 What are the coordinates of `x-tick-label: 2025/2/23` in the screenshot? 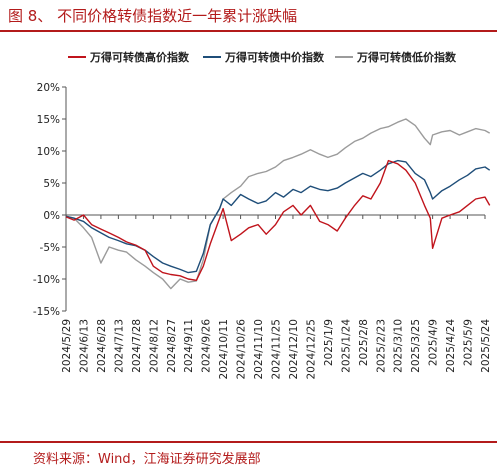 It's located at (381, 346).